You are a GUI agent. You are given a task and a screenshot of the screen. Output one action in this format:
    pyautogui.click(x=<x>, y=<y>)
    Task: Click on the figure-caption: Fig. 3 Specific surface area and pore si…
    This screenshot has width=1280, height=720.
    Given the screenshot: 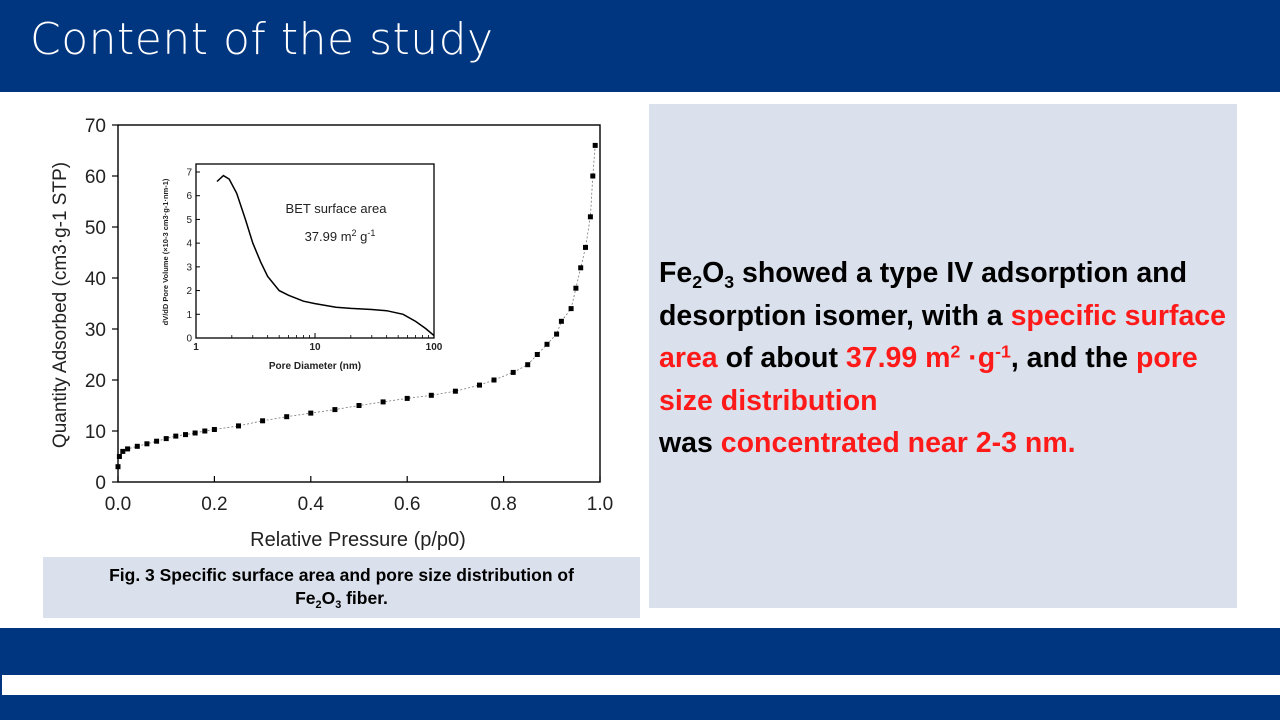 What is the action you would take?
    pyautogui.click(x=341, y=587)
    